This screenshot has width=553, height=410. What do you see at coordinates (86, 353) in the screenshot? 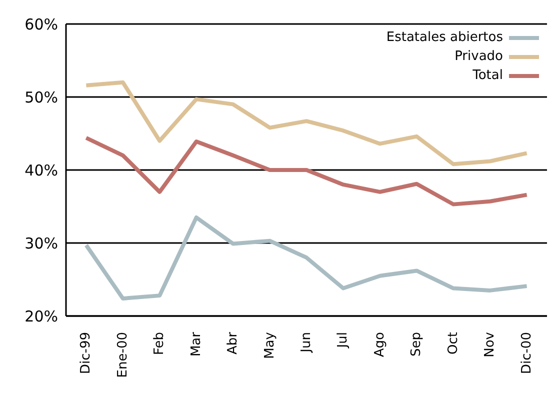
I see `x-tick-label: Dic-99` at bounding box center [86, 353].